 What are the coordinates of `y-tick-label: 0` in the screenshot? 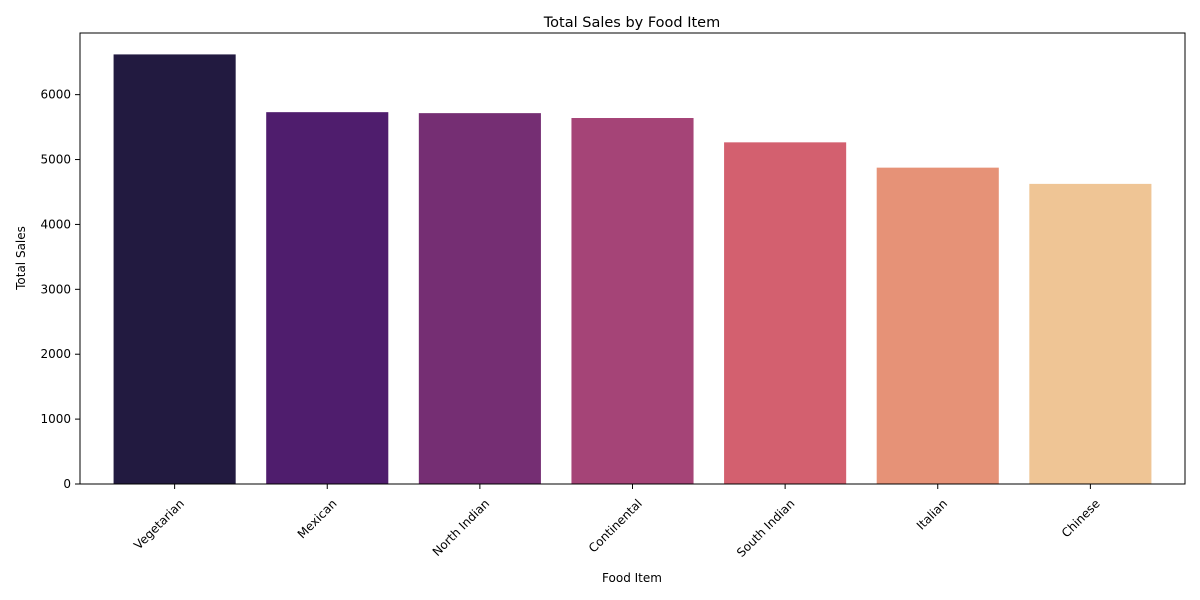 It's located at (67, 484).